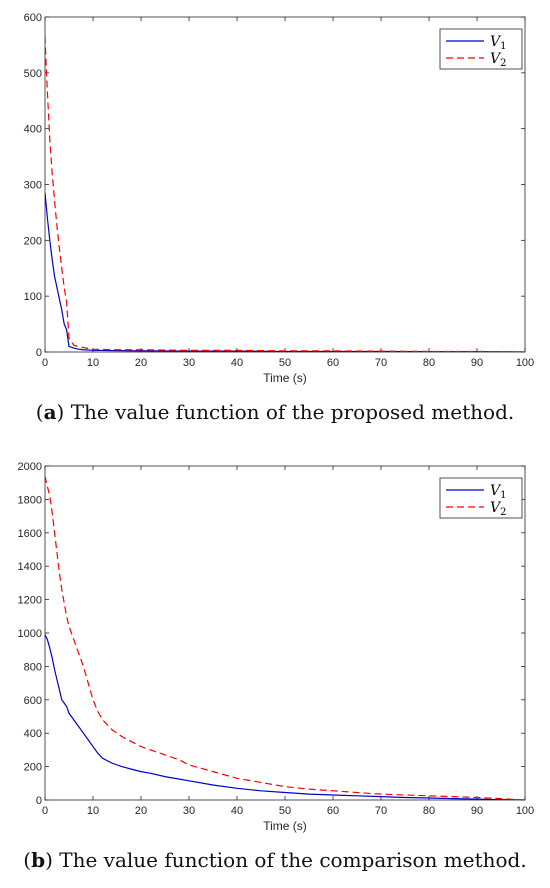  What do you see at coordinates (33, 667) in the screenshot?
I see `y-tick-label: 800` at bounding box center [33, 667].